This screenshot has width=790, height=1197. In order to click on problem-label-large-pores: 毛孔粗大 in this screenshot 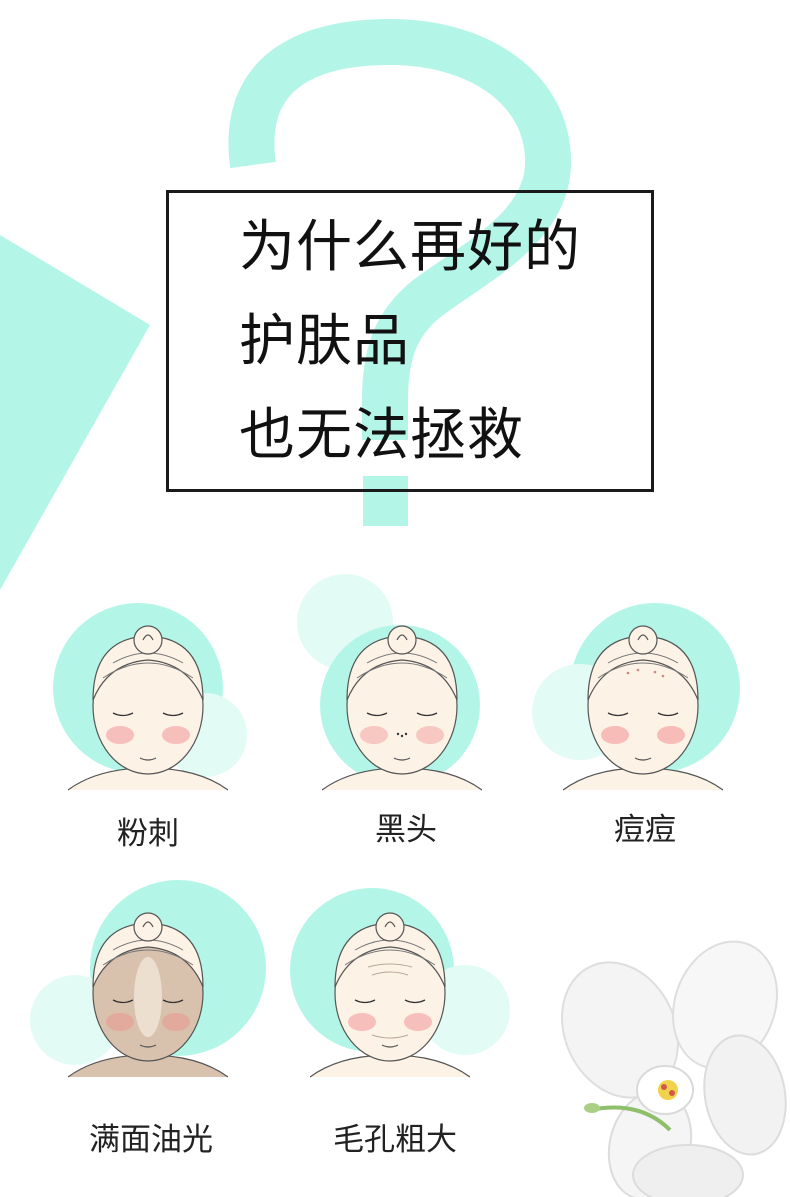, I will do `click(395, 1140)`.